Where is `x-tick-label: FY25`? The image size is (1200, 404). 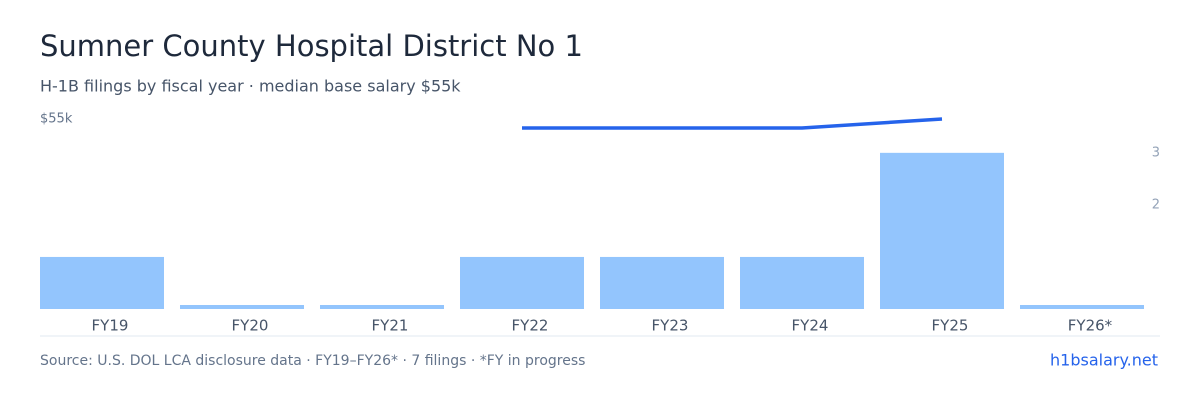 x-tick-label: FY25 is located at coordinates (950, 326).